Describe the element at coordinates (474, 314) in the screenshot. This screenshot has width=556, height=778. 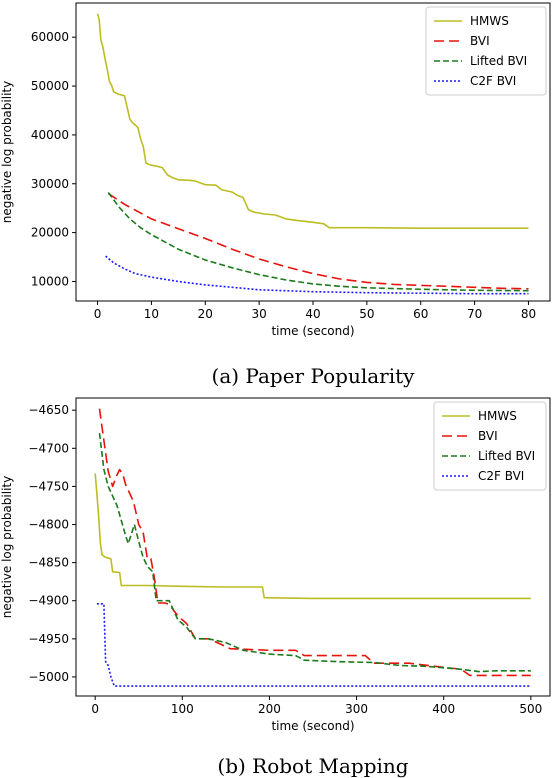
I see `x-tick-label: 70` at that location.